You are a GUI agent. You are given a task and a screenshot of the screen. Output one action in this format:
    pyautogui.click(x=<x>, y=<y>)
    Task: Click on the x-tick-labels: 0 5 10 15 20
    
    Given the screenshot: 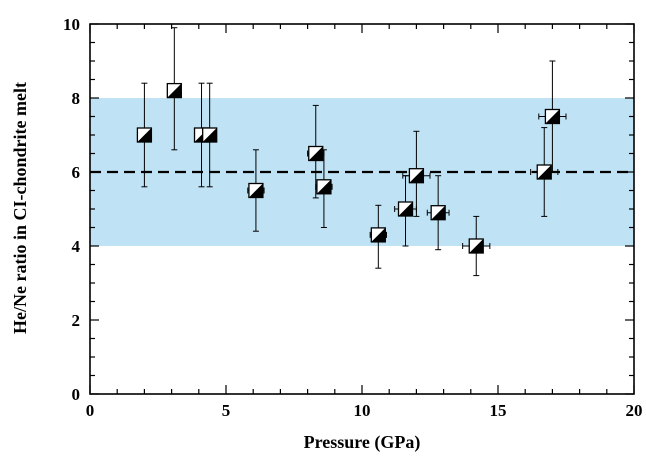 What is the action you would take?
    pyautogui.click(x=364, y=410)
    